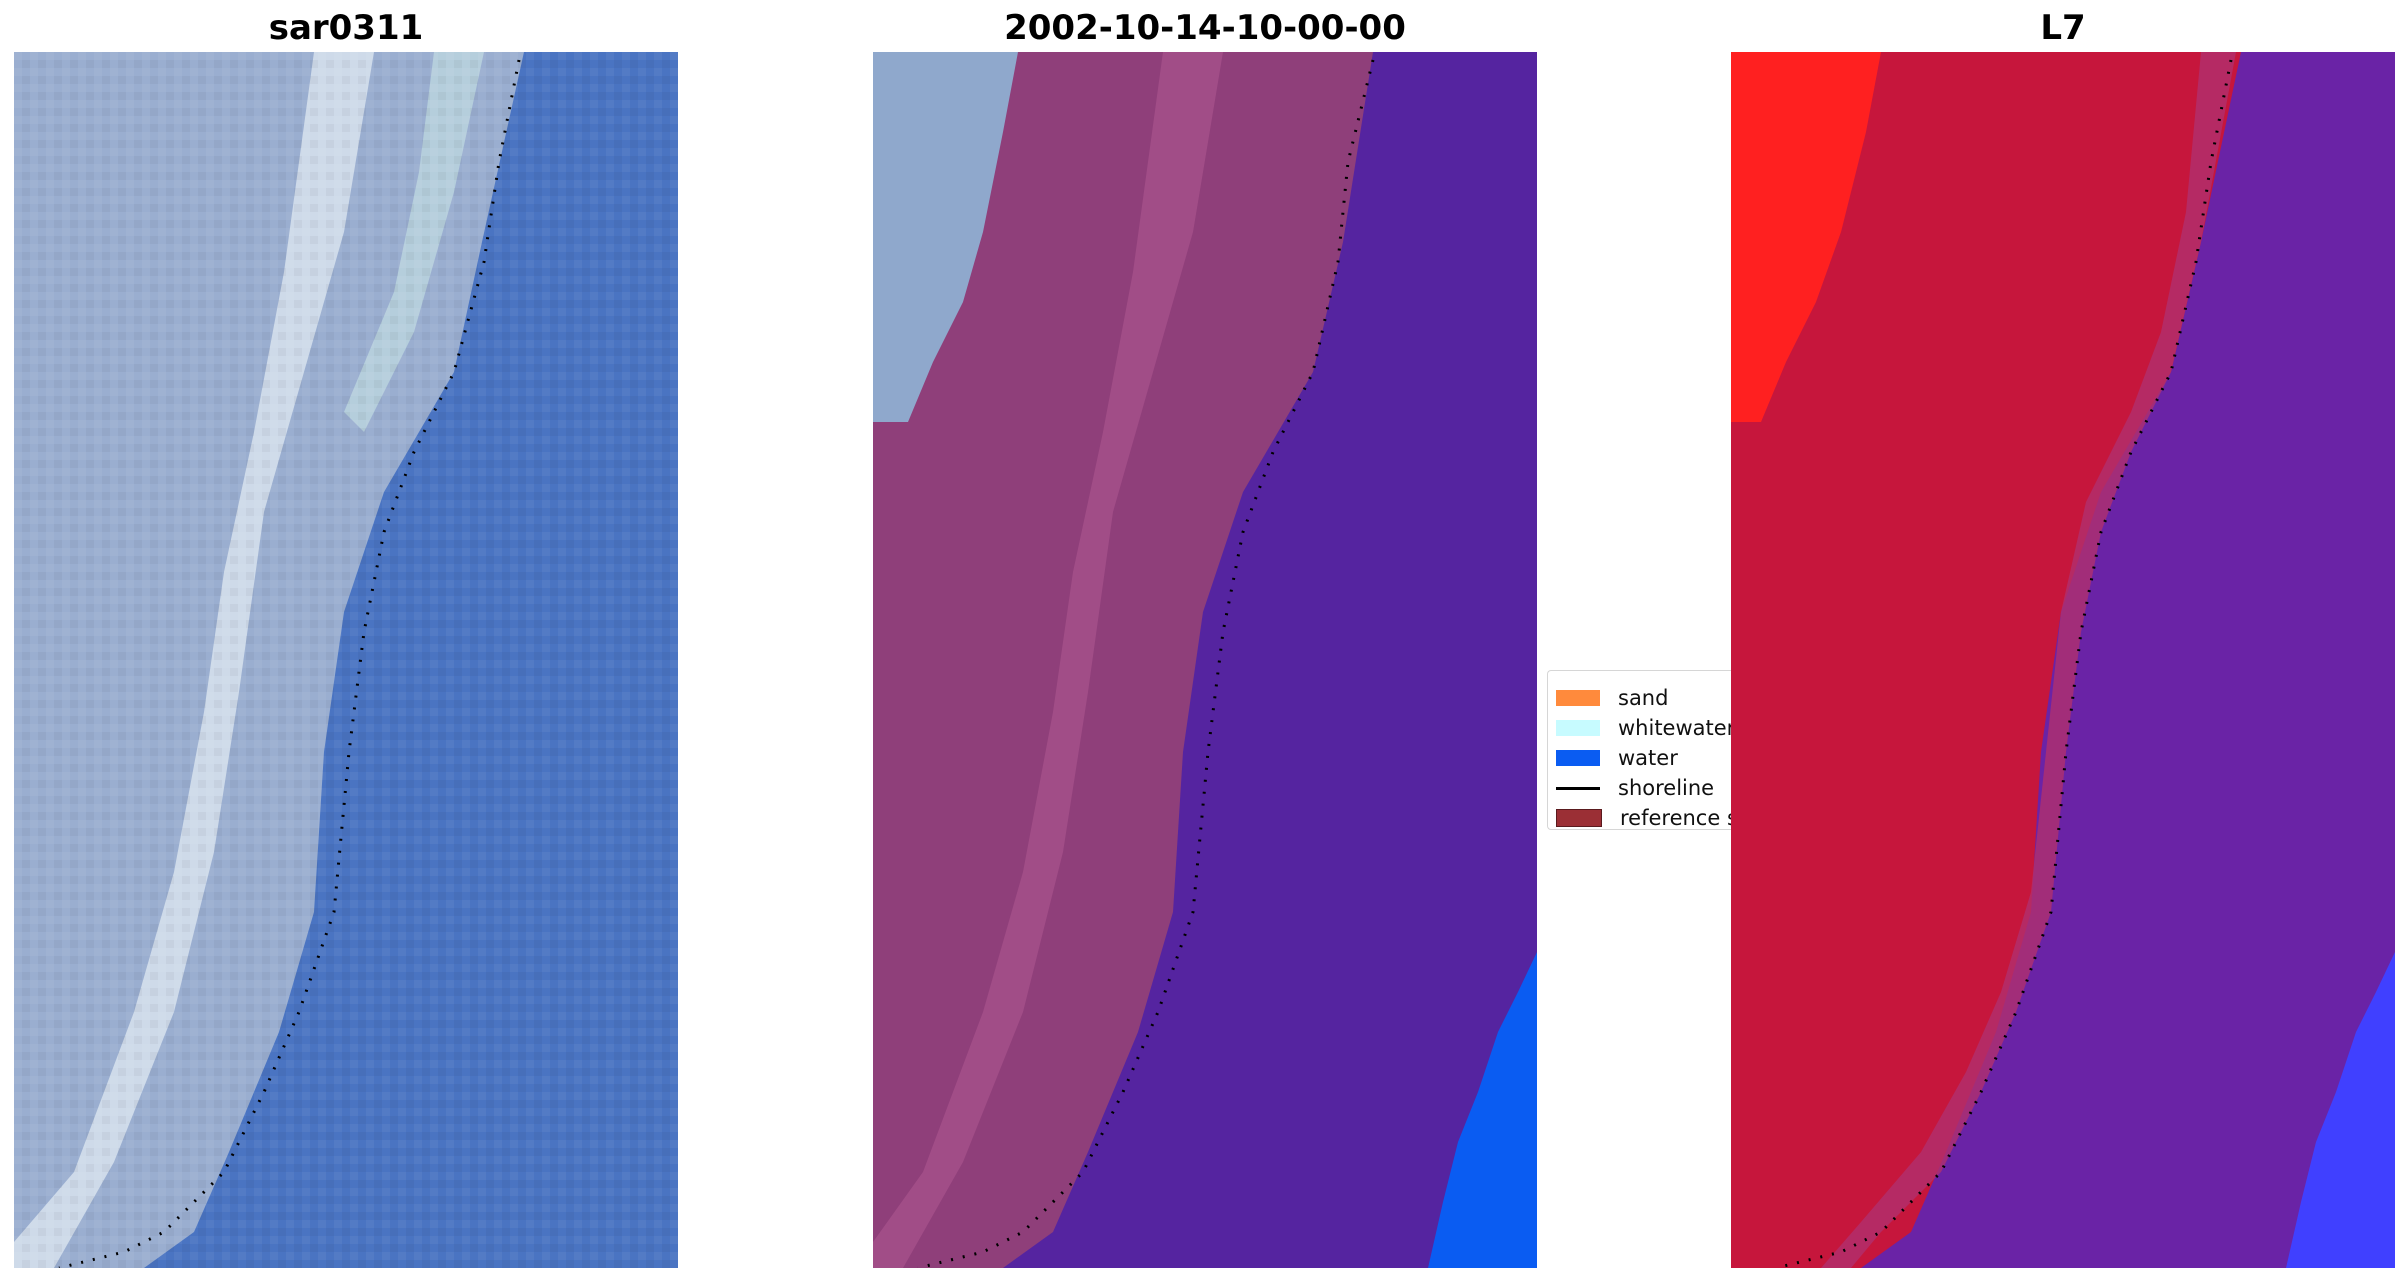  I want to click on legend-swatch-sand, so click(1578, 698).